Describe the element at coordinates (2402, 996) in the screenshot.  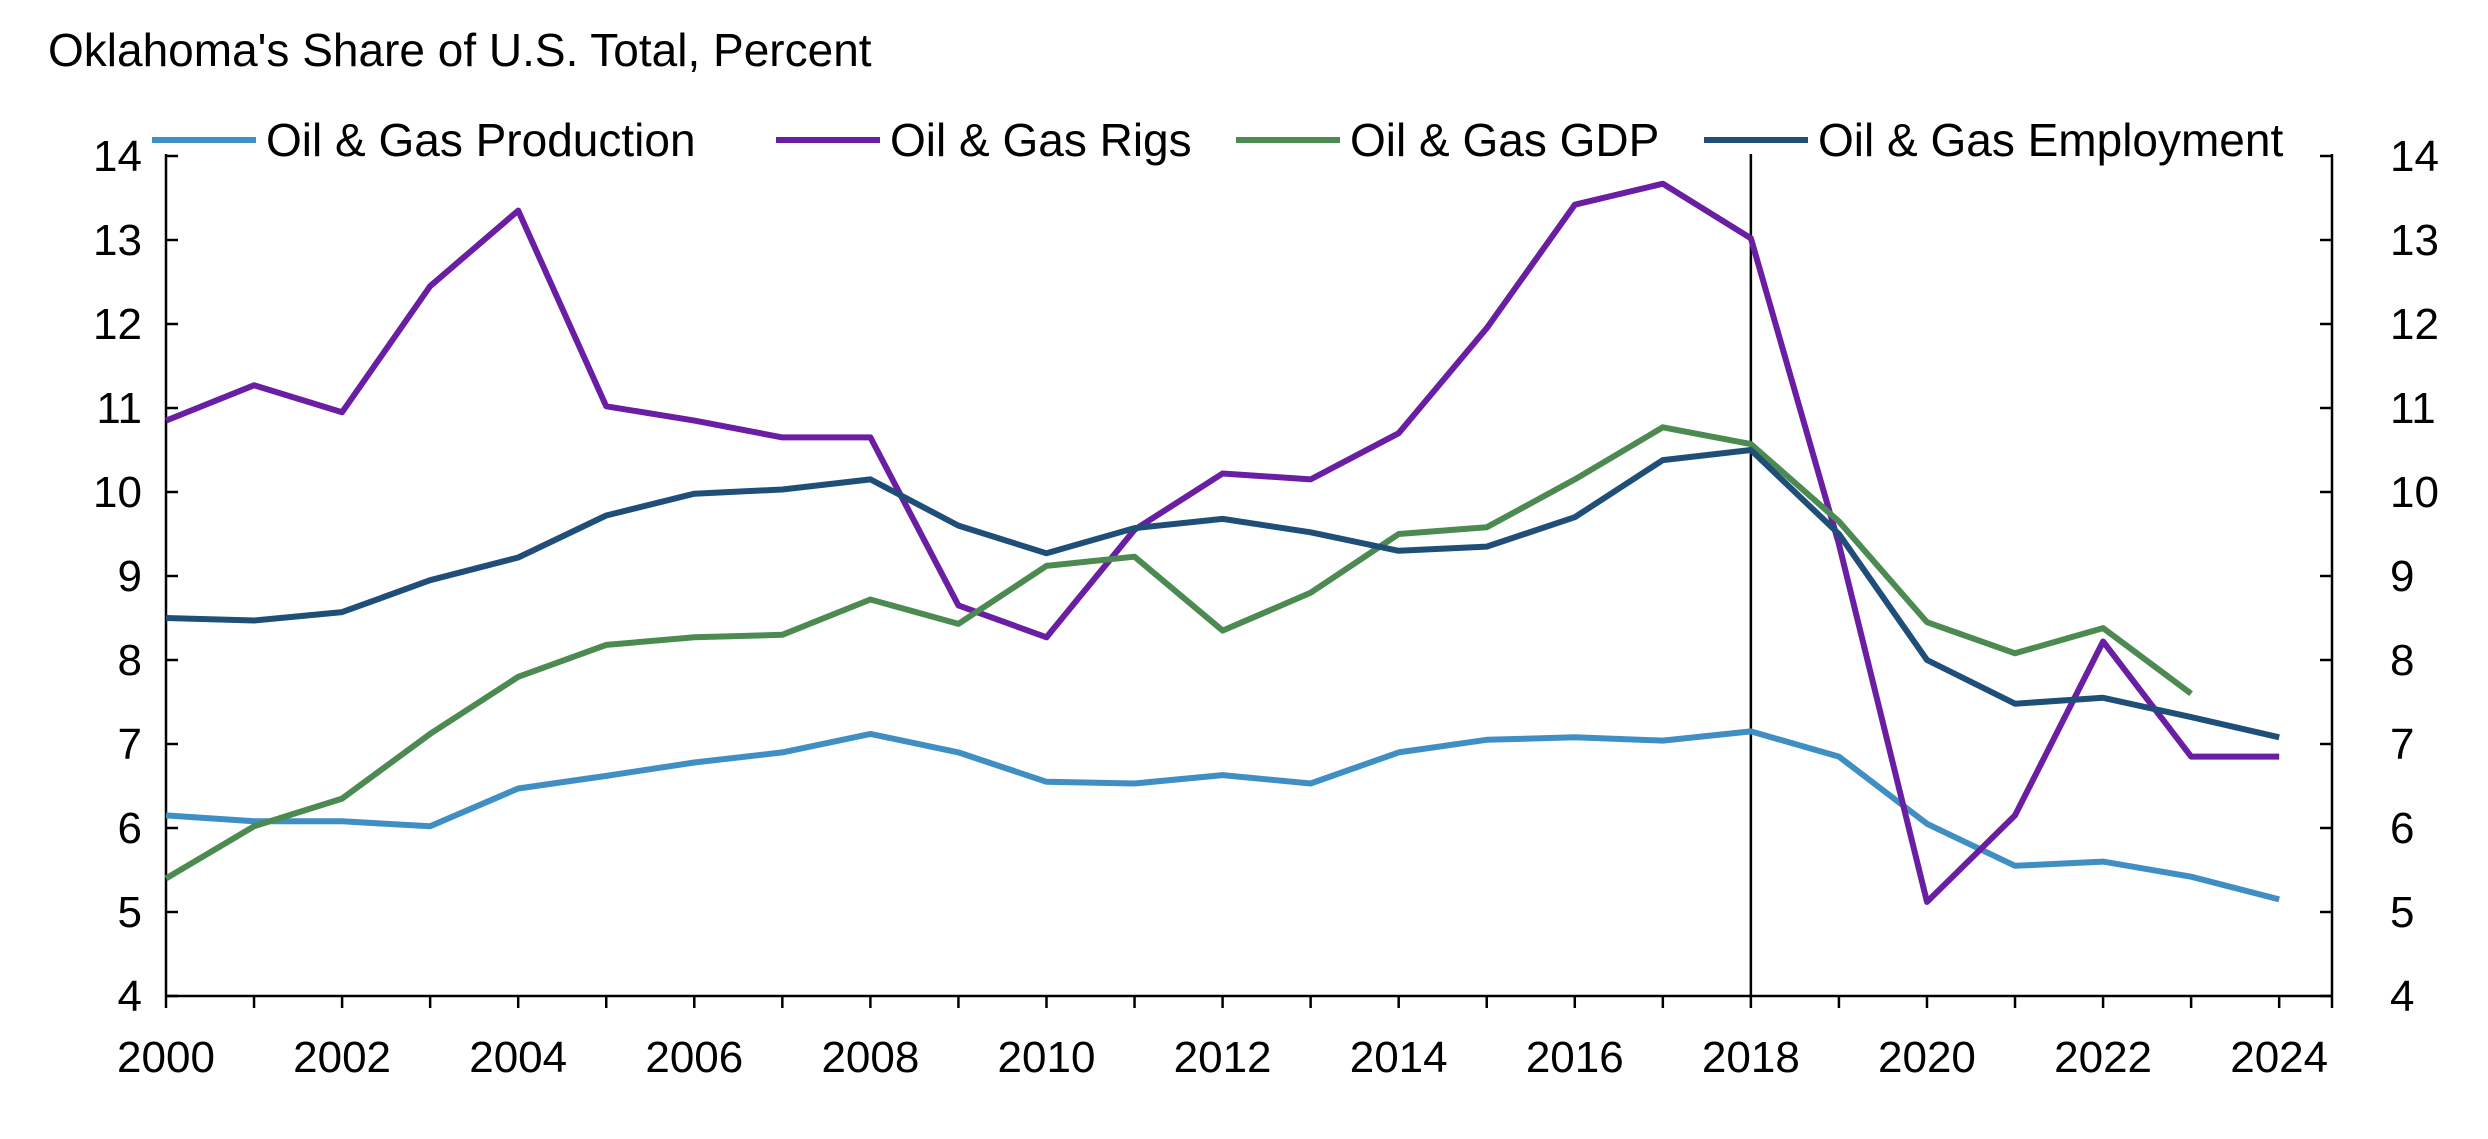
I see `y-tick-label-right: 4` at that location.